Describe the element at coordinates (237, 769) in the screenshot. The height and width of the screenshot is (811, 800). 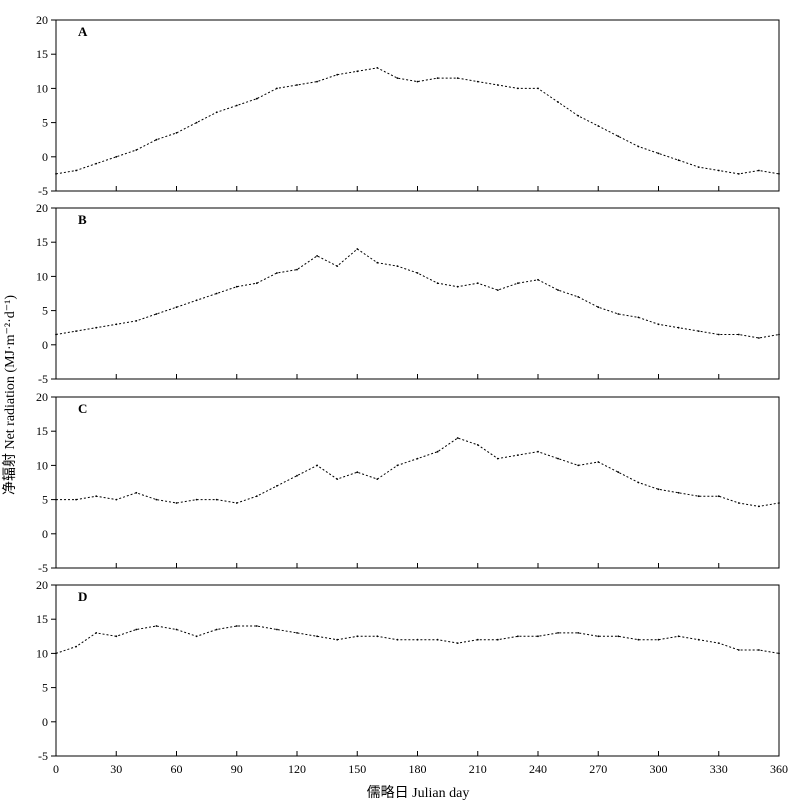
I see `x-tick-label: 90` at that location.